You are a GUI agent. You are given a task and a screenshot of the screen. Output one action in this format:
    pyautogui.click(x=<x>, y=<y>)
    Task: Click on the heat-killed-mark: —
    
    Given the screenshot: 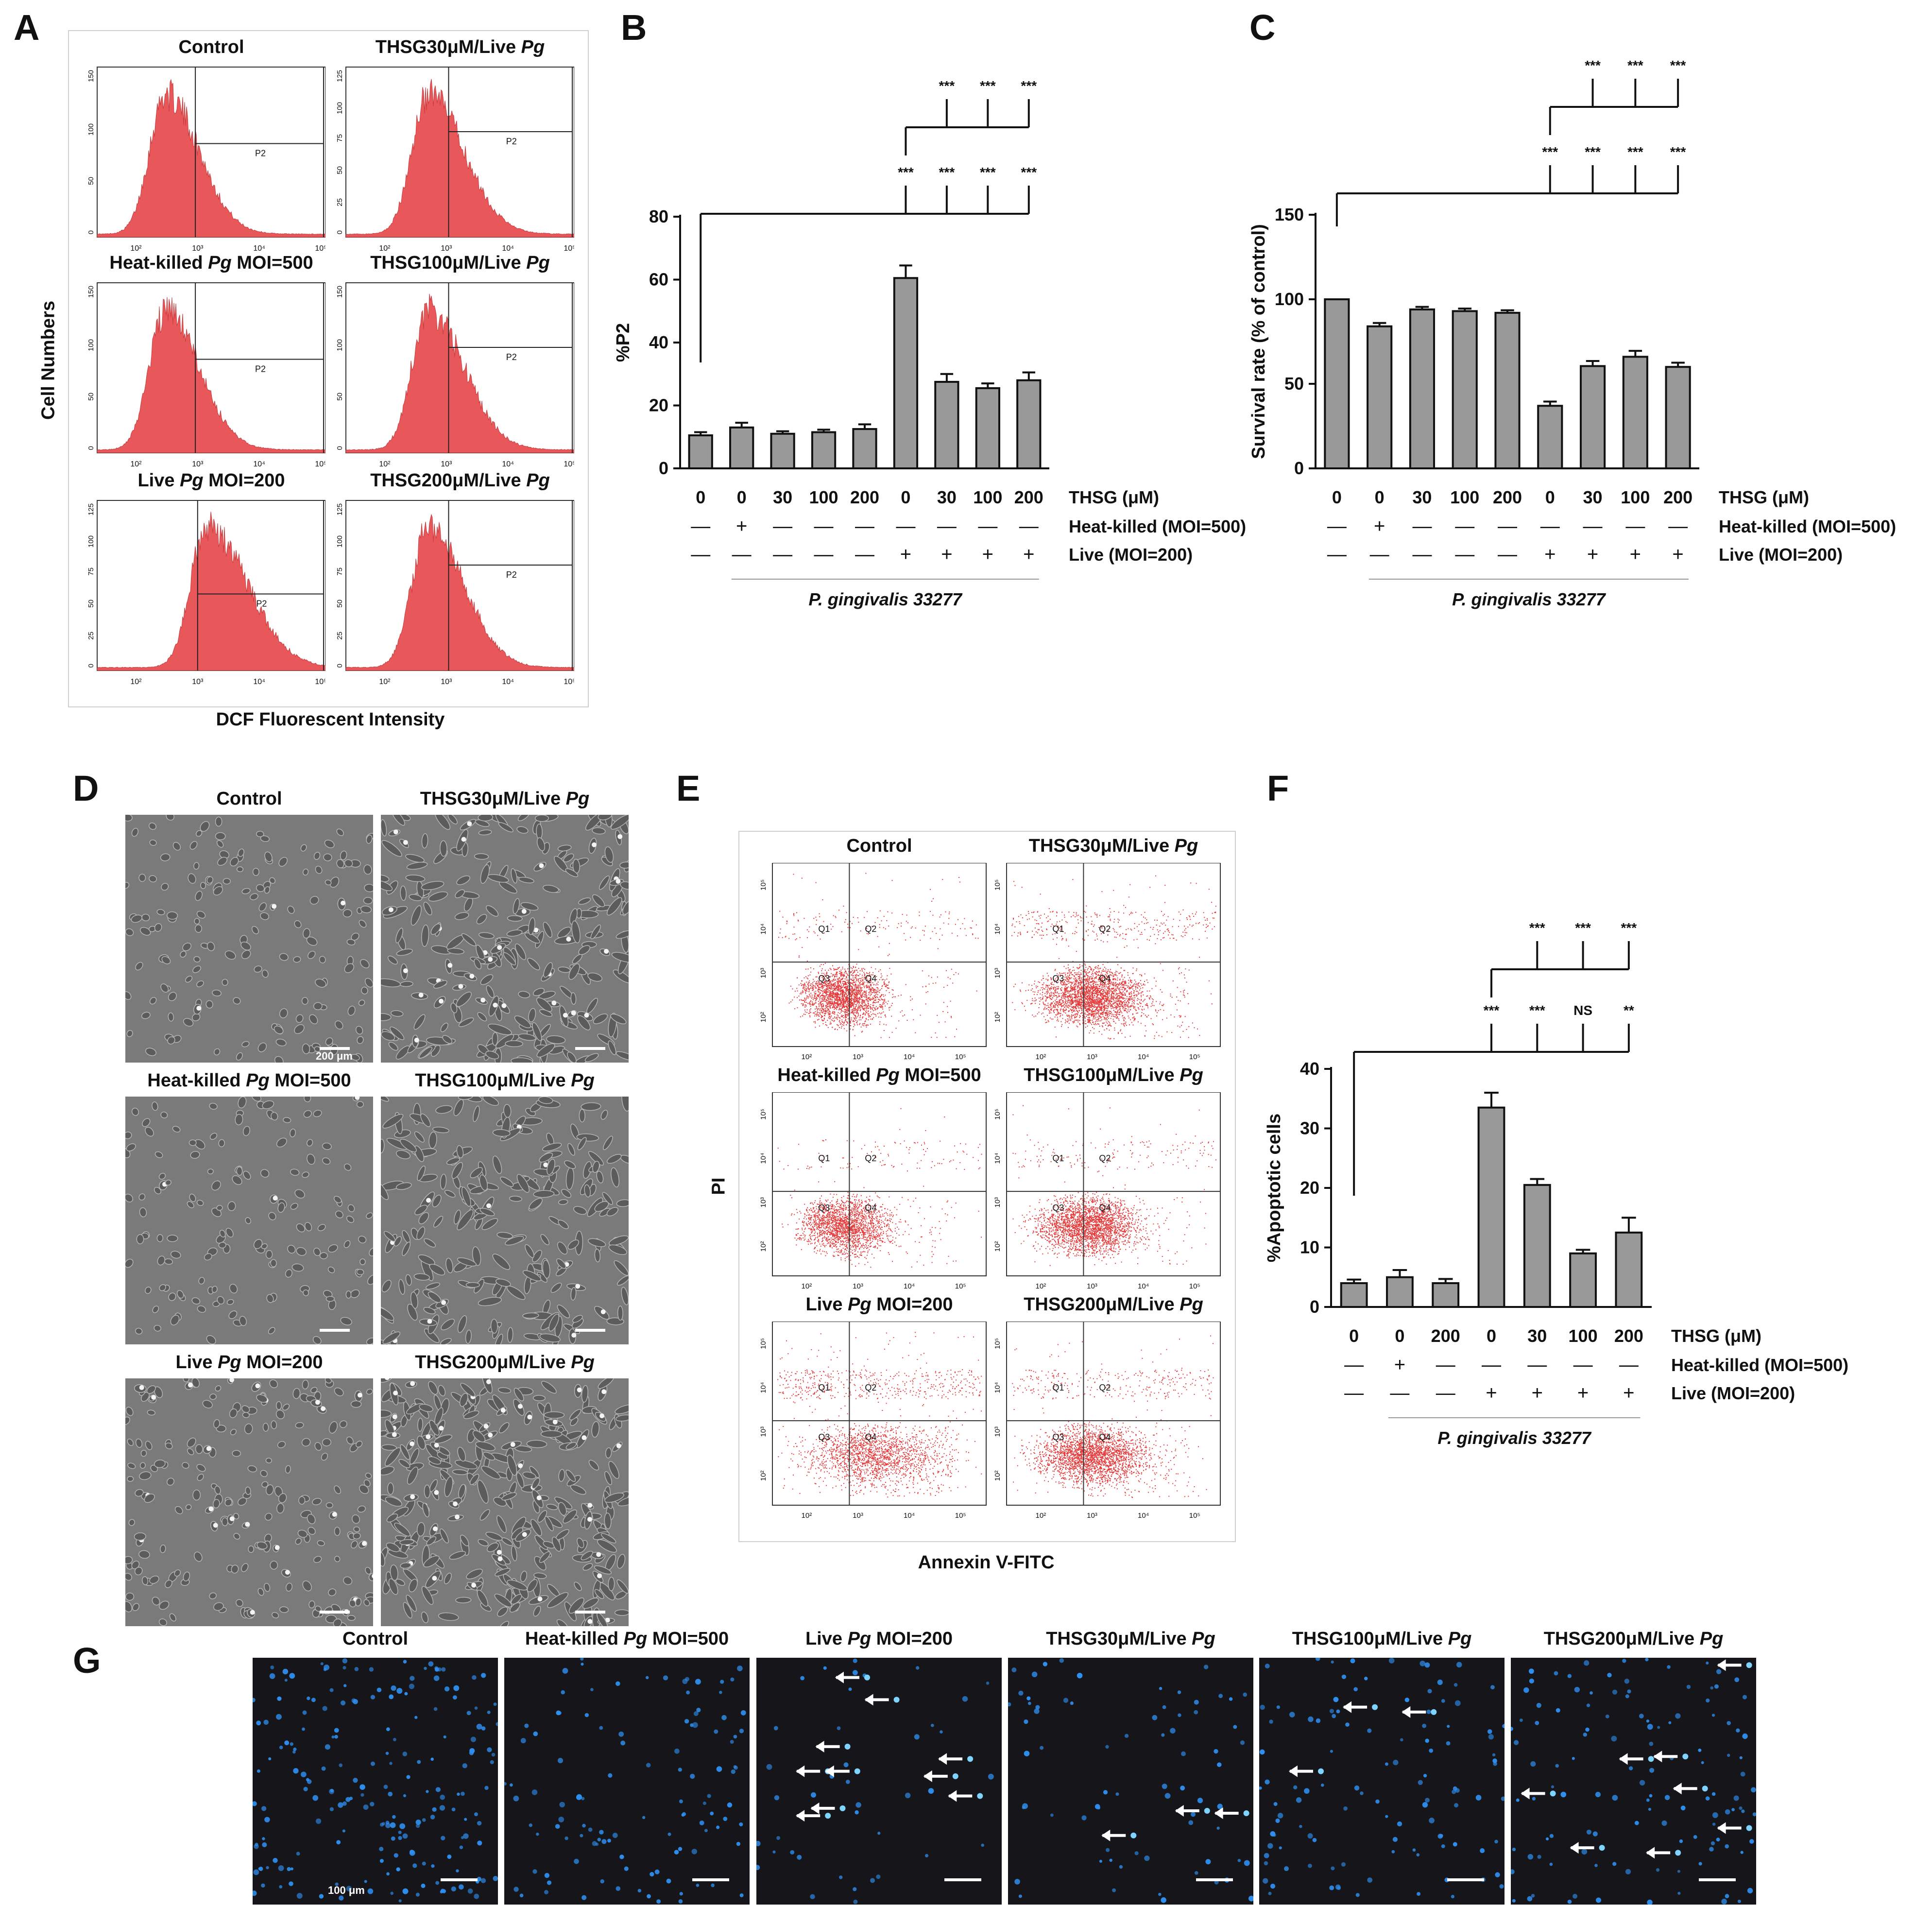 What is the action you would take?
    pyautogui.click(x=1635, y=526)
    